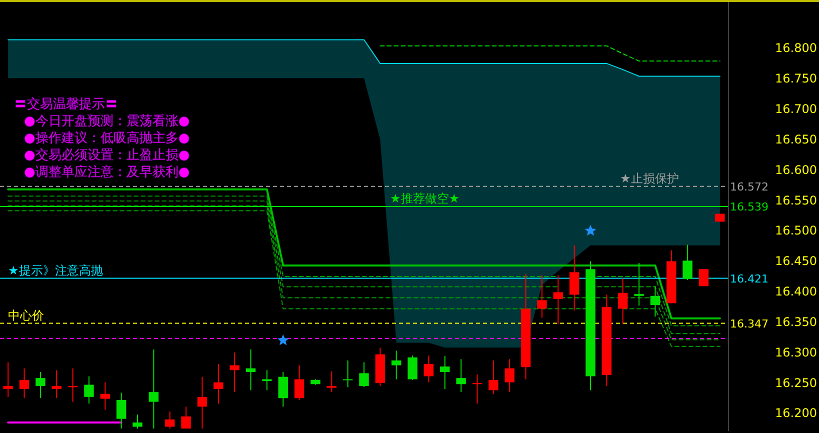 This screenshot has width=819, height=433. Describe the element at coordinates (796, 109) in the screenshot. I see `y-tick-label: 16.700` at that location.